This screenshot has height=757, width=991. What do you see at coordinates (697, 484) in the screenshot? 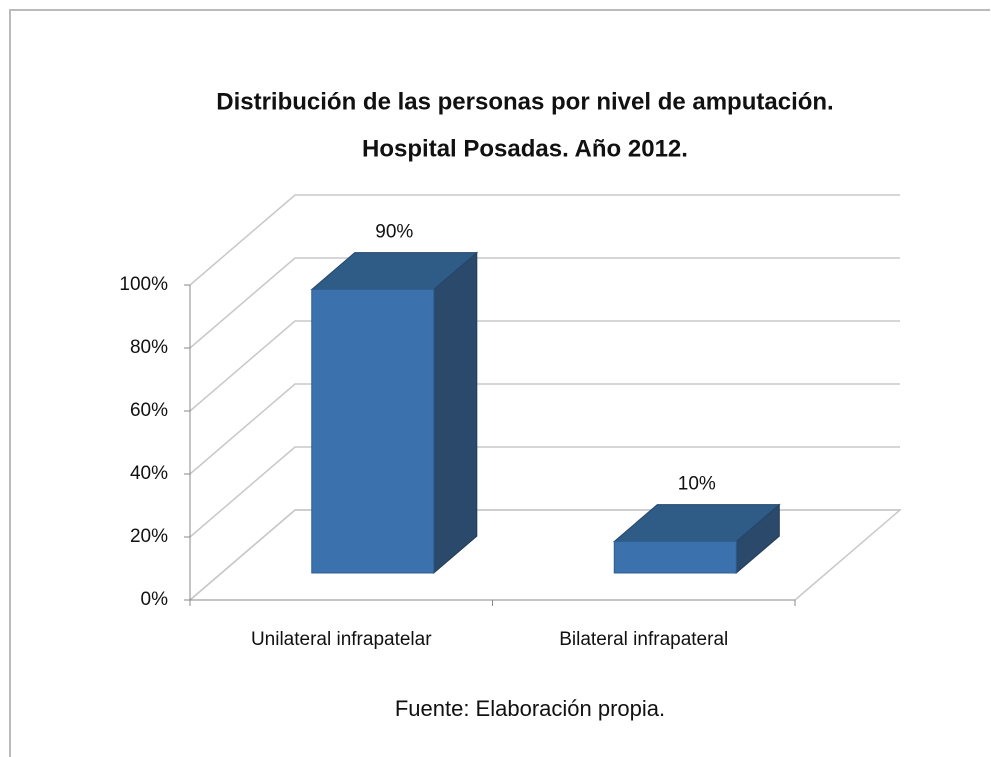
I see `data-label: 10%` at bounding box center [697, 484].